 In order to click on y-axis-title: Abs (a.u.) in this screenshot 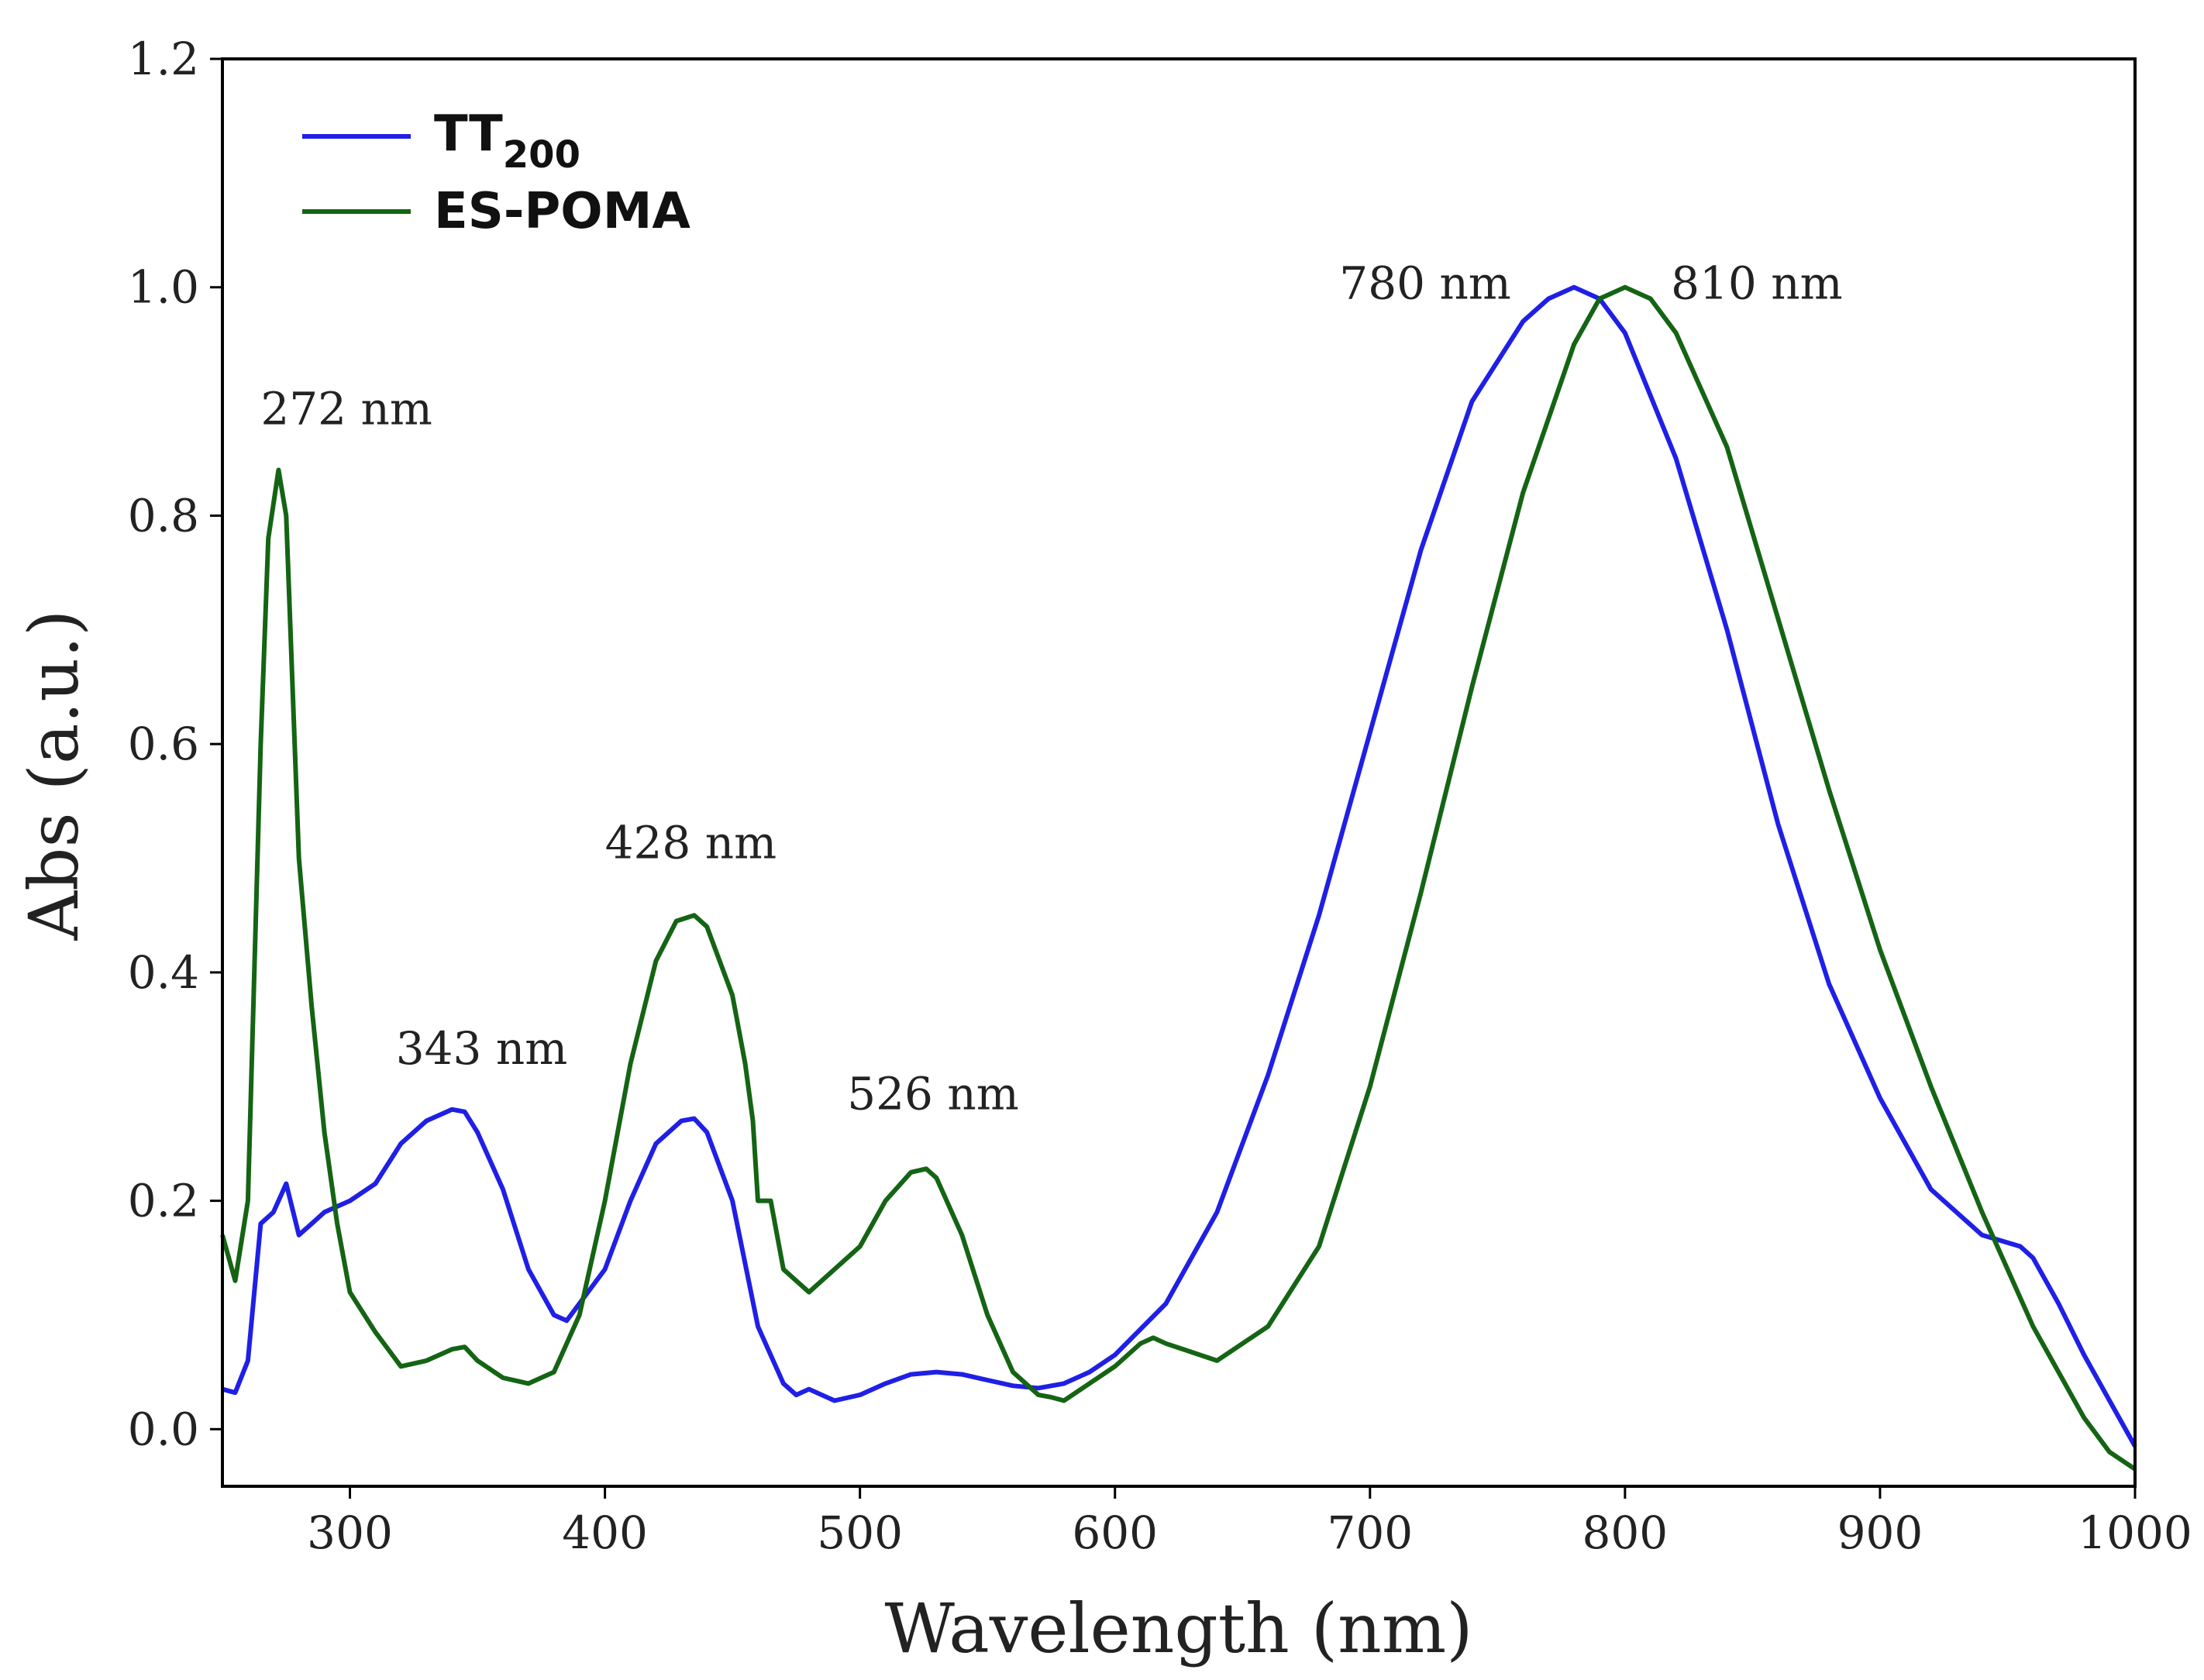, I will do `click(54, 776)`.